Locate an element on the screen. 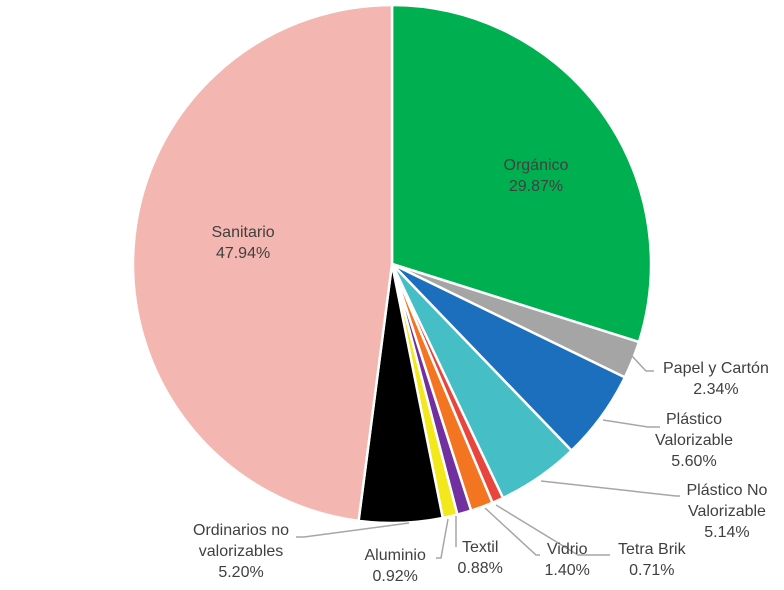 This screenshot has width=784, height=590. label-category: Plástico is located at coordinates (693, 419).